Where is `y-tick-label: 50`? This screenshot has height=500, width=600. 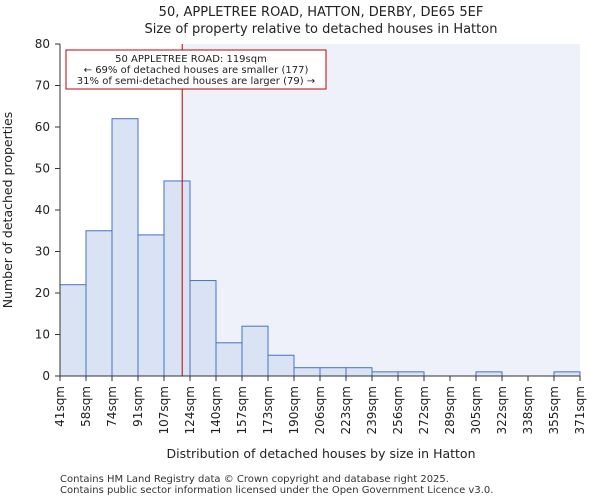 y-tick-label: 50 is located at coordinates (42, 169).